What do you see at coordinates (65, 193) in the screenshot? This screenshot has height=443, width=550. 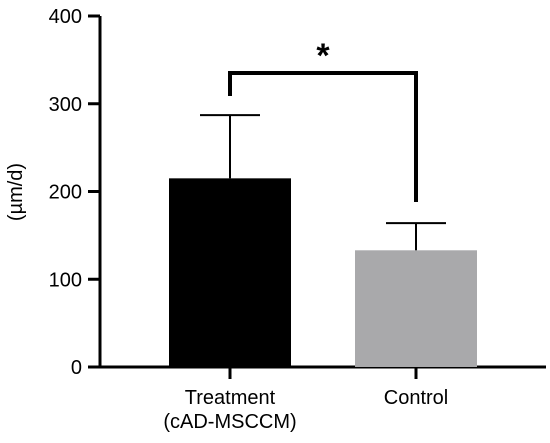 I see `y-tick-label: 200` at bounding box center [65, 193].